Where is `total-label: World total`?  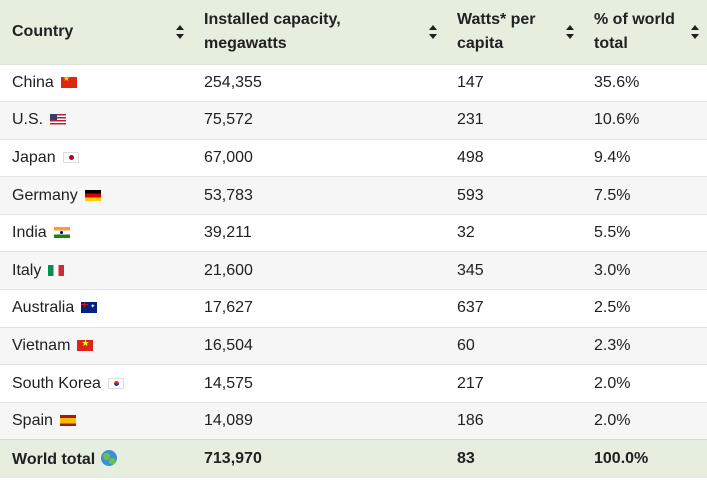 total-label: World total is located at coordinates (54, 459).